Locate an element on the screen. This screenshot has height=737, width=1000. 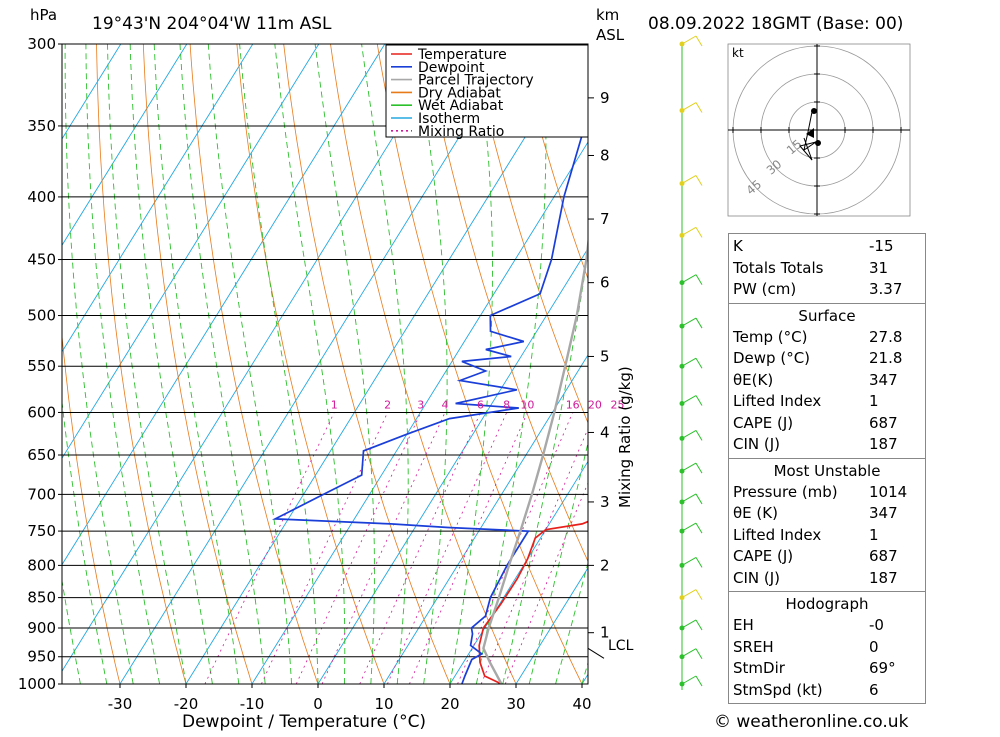
index-surface-value: 27.8 is located at coordinates (895, 338).